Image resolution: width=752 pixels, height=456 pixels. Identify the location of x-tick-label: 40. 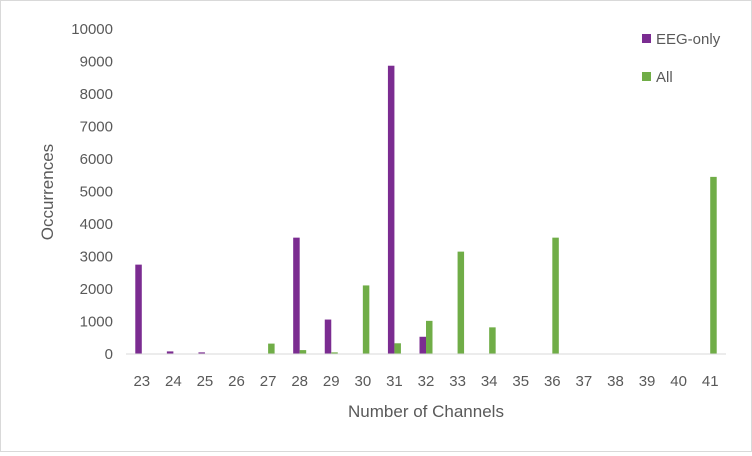
(678, 381).